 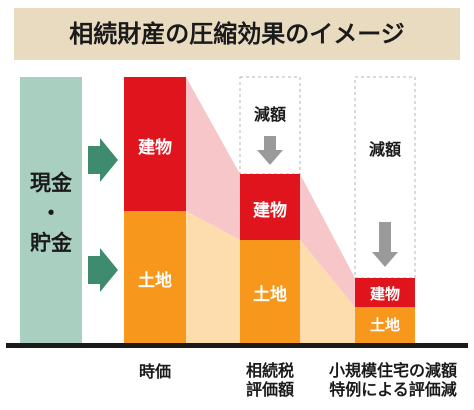 What do you see at coordinates (237, 345) in the screenshot?
I see `baseline` at bounding box center [237, 345].